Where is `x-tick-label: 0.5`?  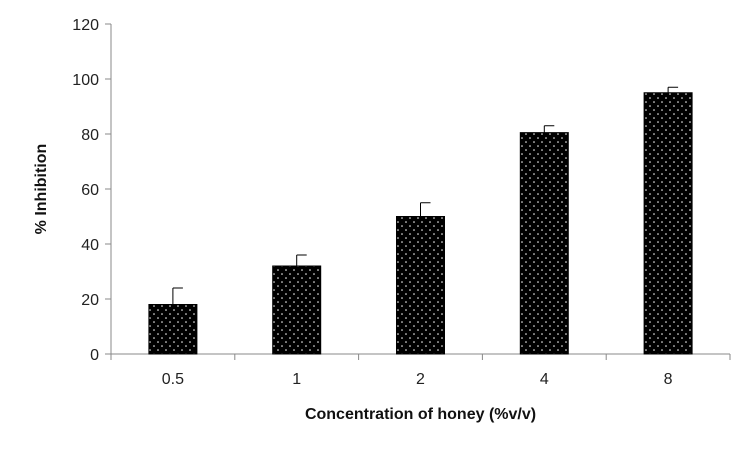
x-tick-label: 0.5 is located at coordinates (173, 379).